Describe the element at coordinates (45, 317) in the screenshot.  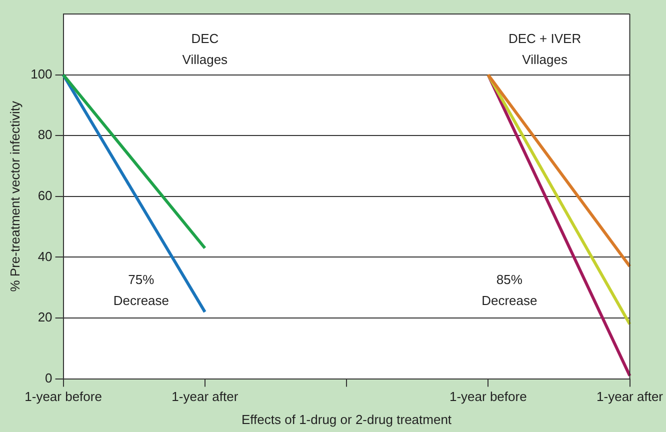
I see `y-tick-label: 20` at that location.